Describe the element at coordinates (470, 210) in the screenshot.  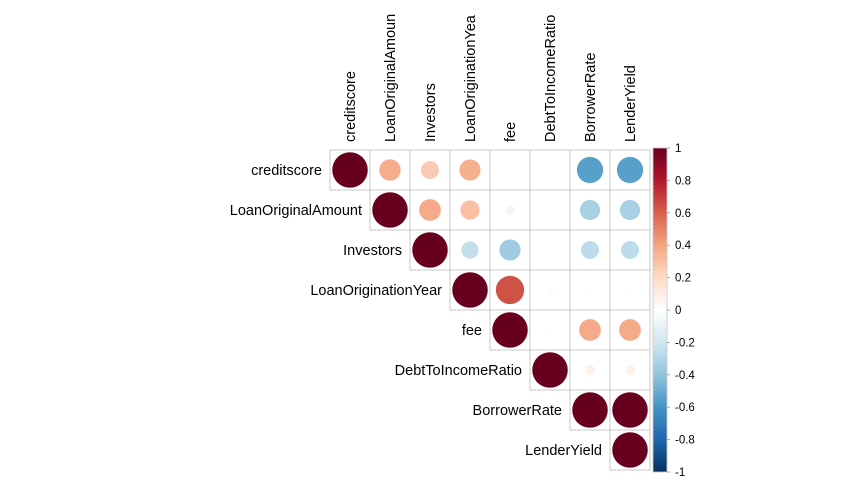
I see `corr-circle-loanoriginalamount-loanoriginationyear` at that location.